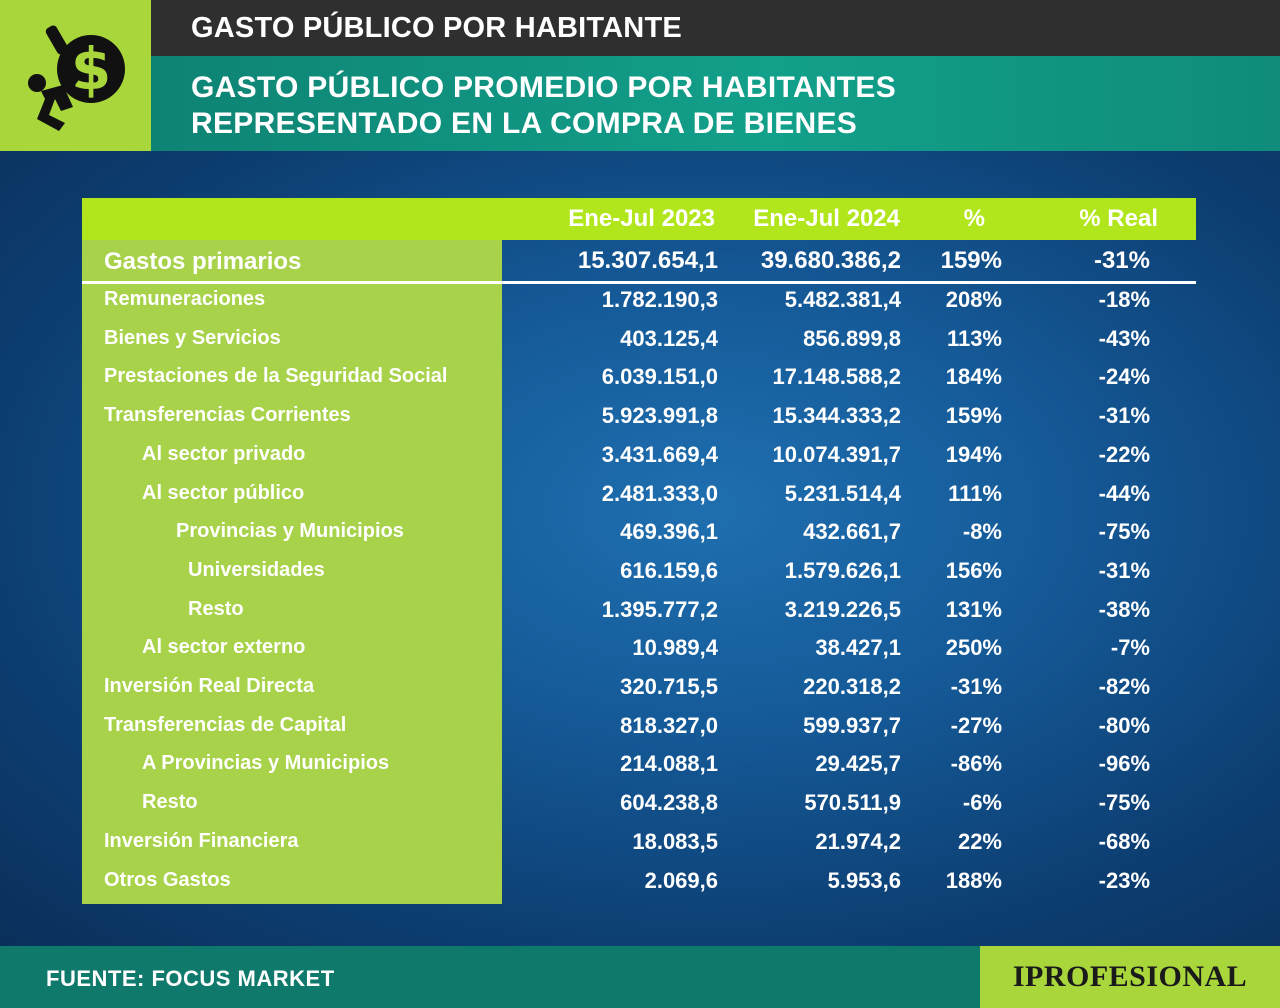  What do you see at coordinates (524, 123) in the screenshot?
I see `subtitle-line-2: REPRESENTADO EN LA COMPRA DE BIENES` at bounding box center [524, 123].